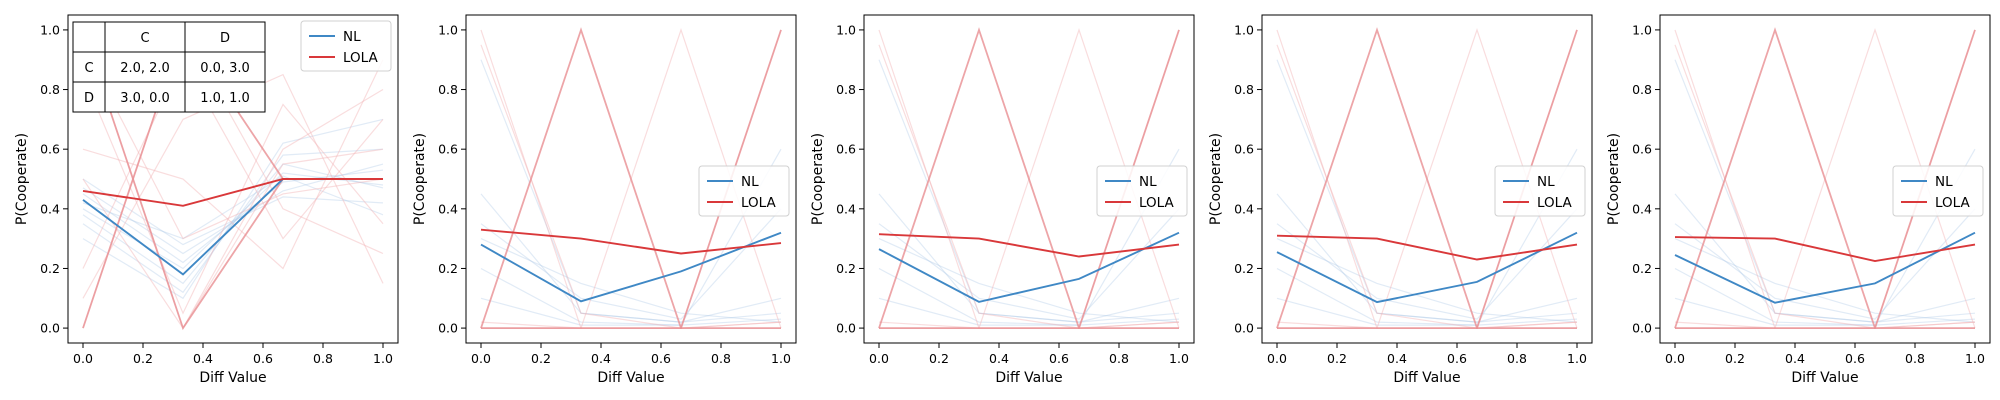  Describe the element at coordinates (145, 98) in the screenshot. I see `payoff-table-cell: 3.0, 0.0` at that location.